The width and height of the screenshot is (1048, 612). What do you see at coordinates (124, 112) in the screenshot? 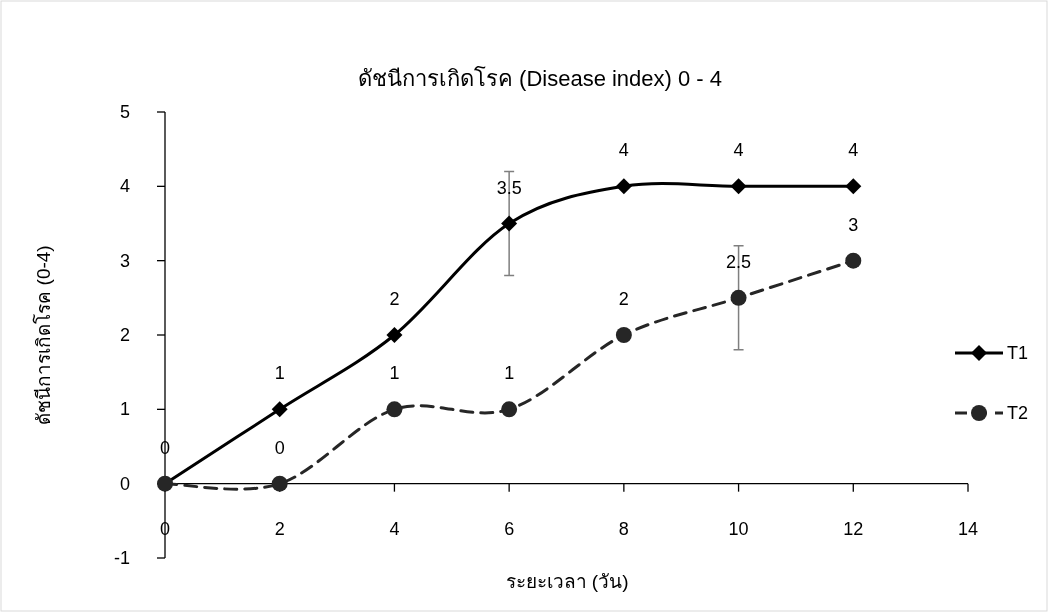
I see `y-tick-label: 5` at bounding box center [124, 112].